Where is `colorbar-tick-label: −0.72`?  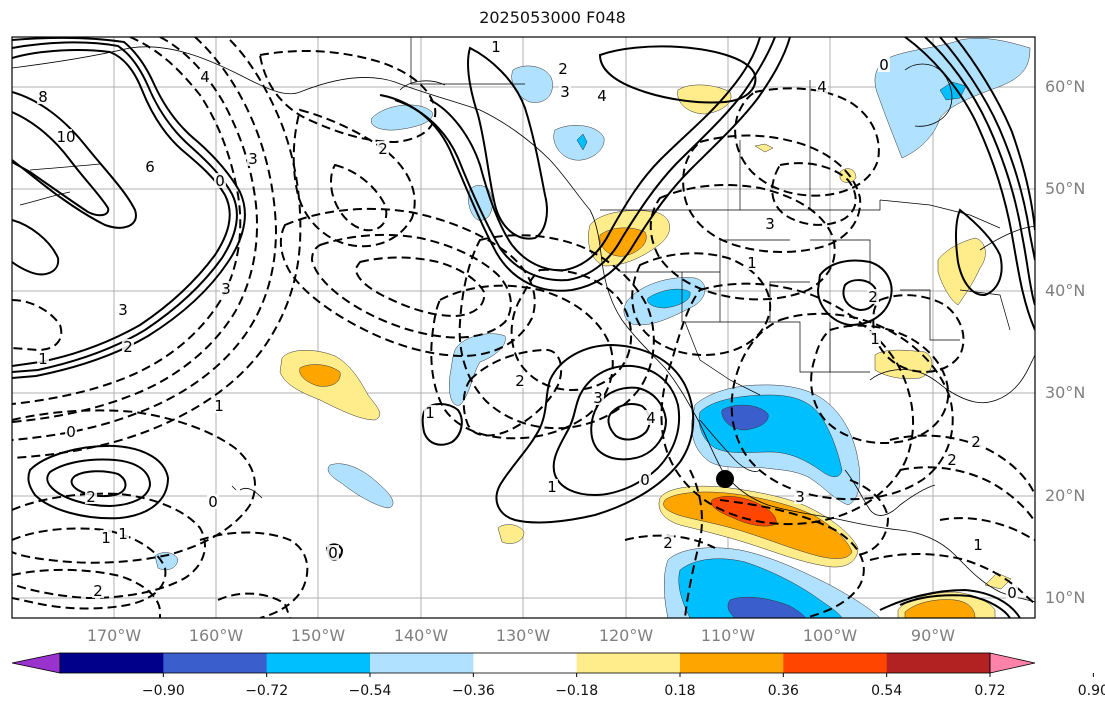
colorbar-tick-label: −0.72 is located at coordinates (267, 691).